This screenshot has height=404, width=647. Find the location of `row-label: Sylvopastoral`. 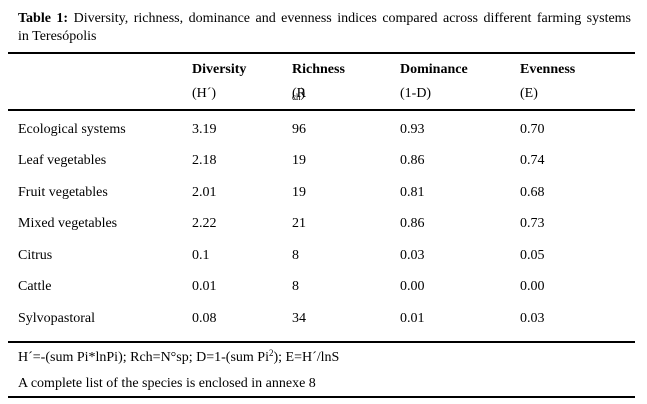

row-label: Sylvopastoral is located at coordinates (56, 318).